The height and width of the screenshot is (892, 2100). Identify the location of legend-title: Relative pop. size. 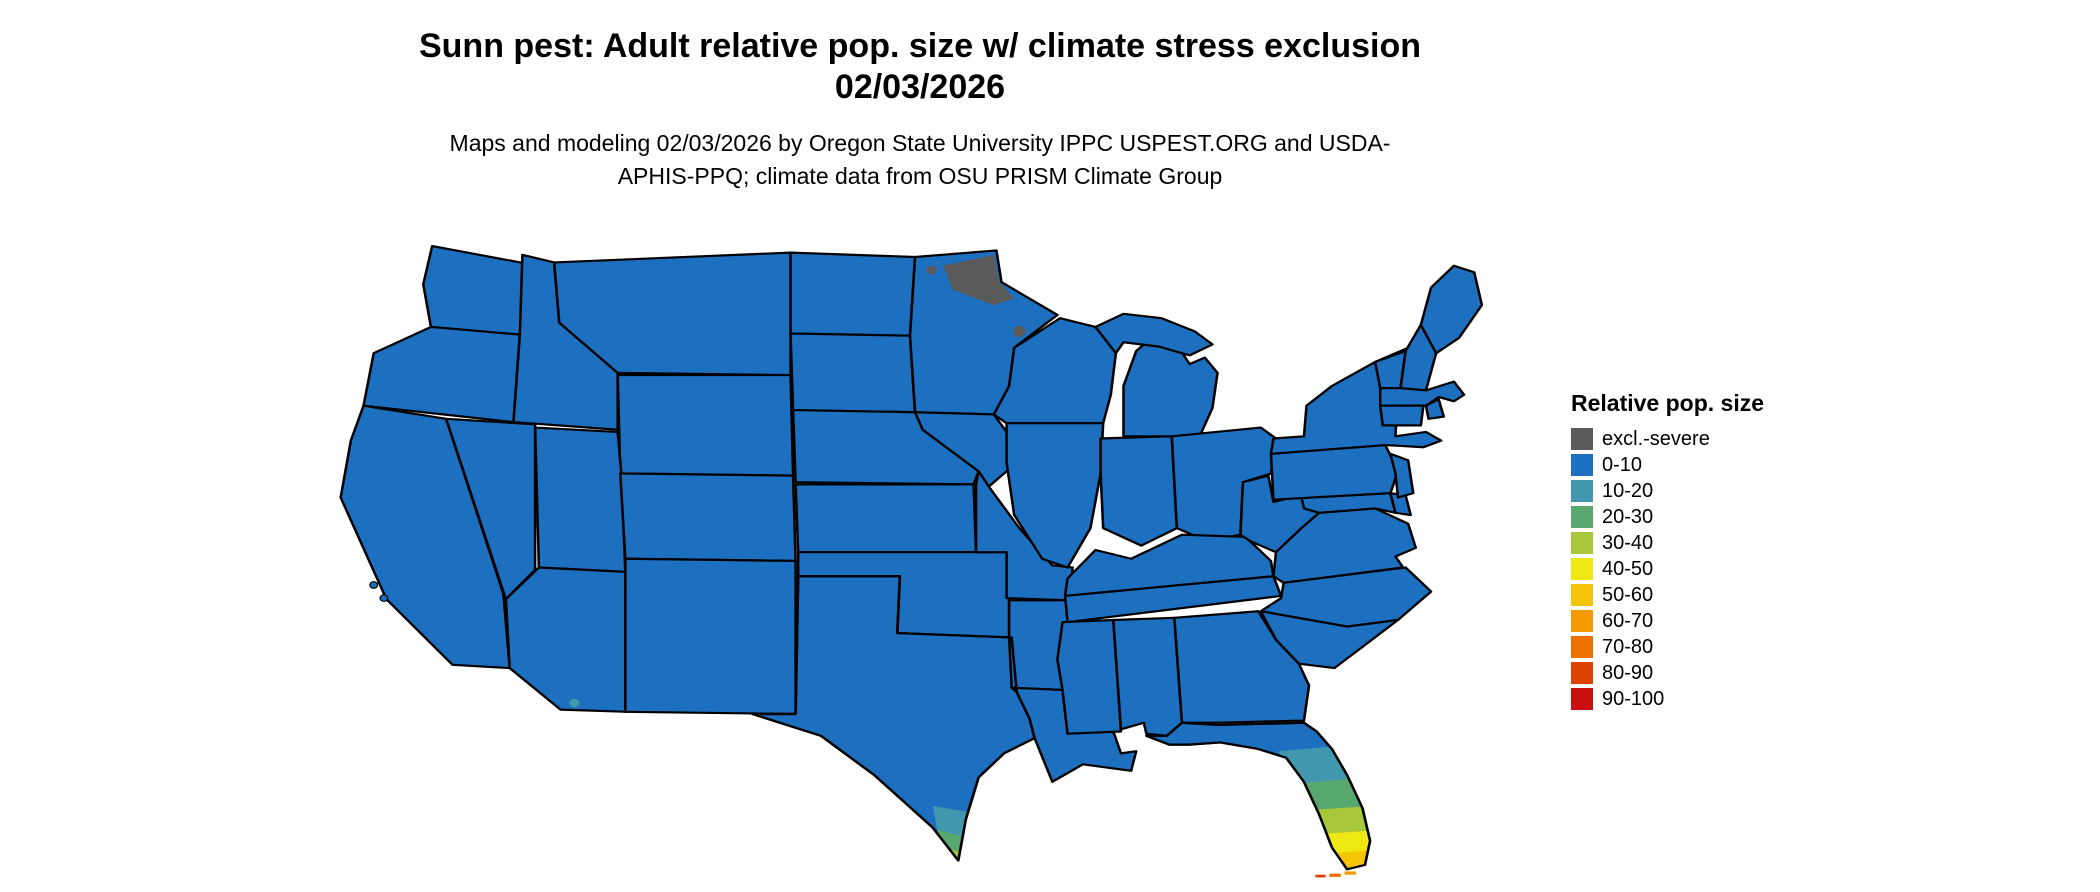
(1668, 403).